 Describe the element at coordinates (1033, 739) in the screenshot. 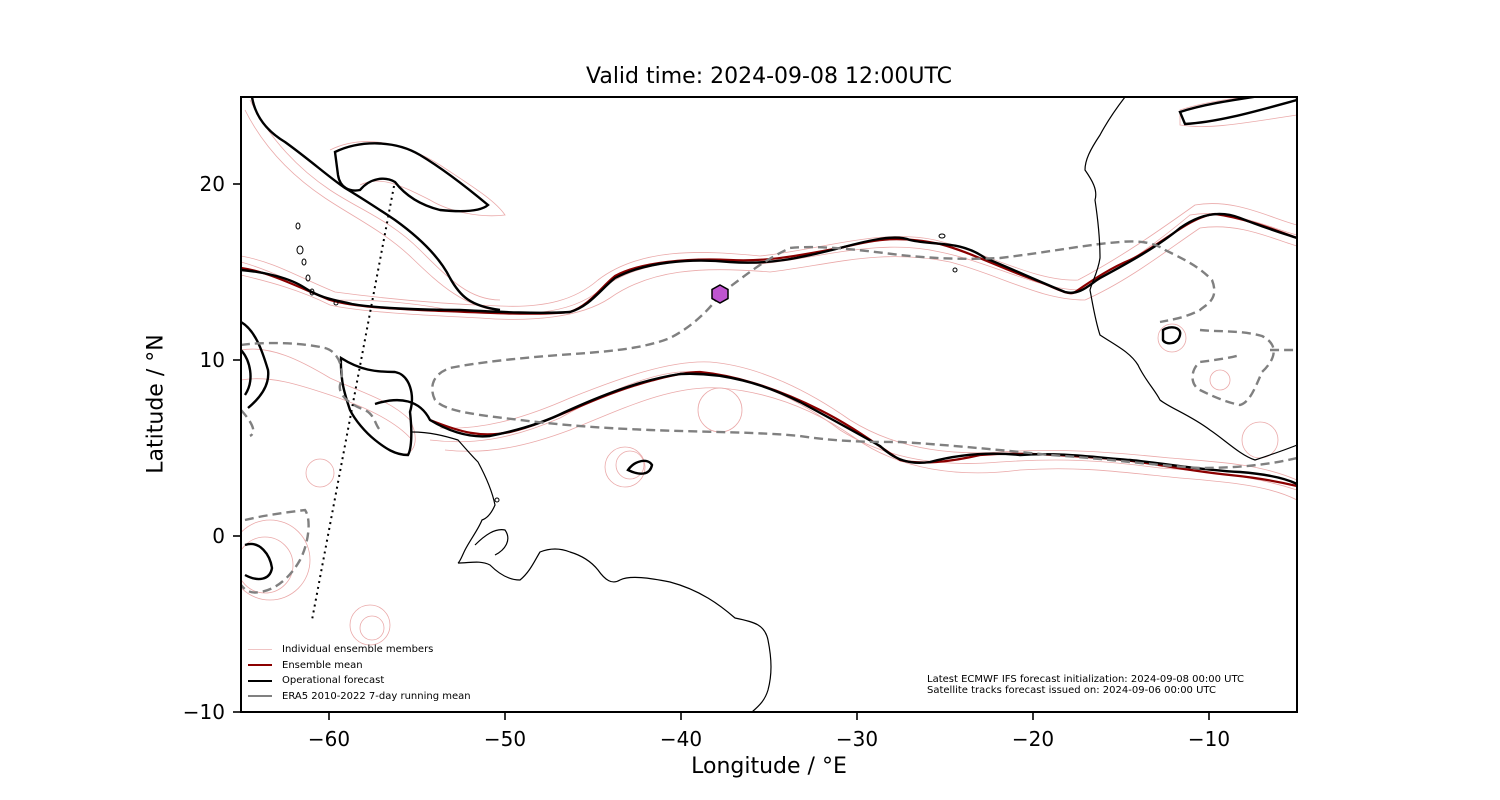

I see `x-tick-label: −20` at that location.